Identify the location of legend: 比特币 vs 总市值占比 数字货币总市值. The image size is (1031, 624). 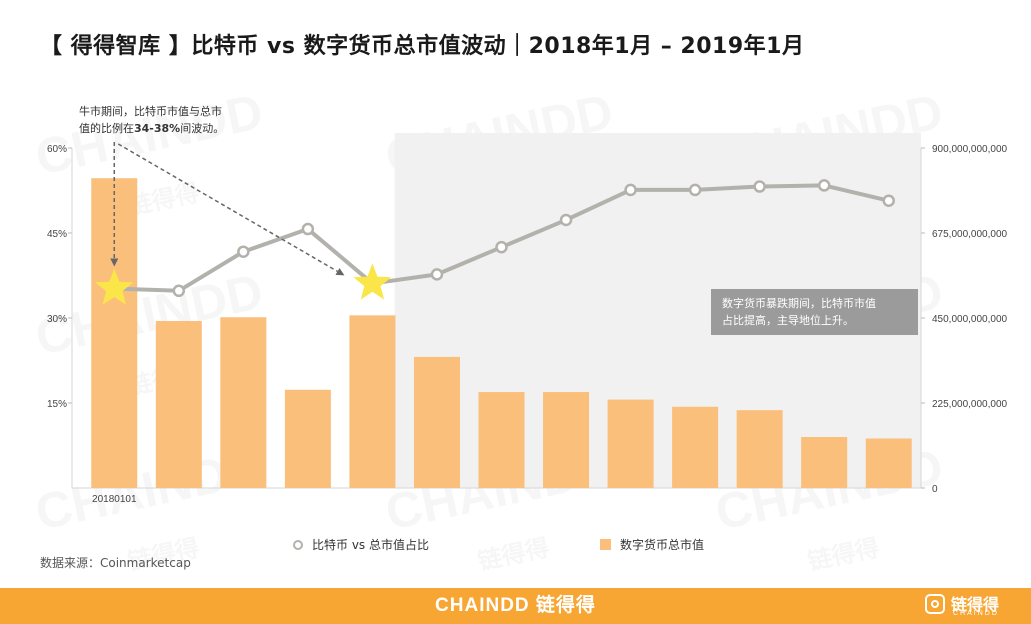
(498, 544).